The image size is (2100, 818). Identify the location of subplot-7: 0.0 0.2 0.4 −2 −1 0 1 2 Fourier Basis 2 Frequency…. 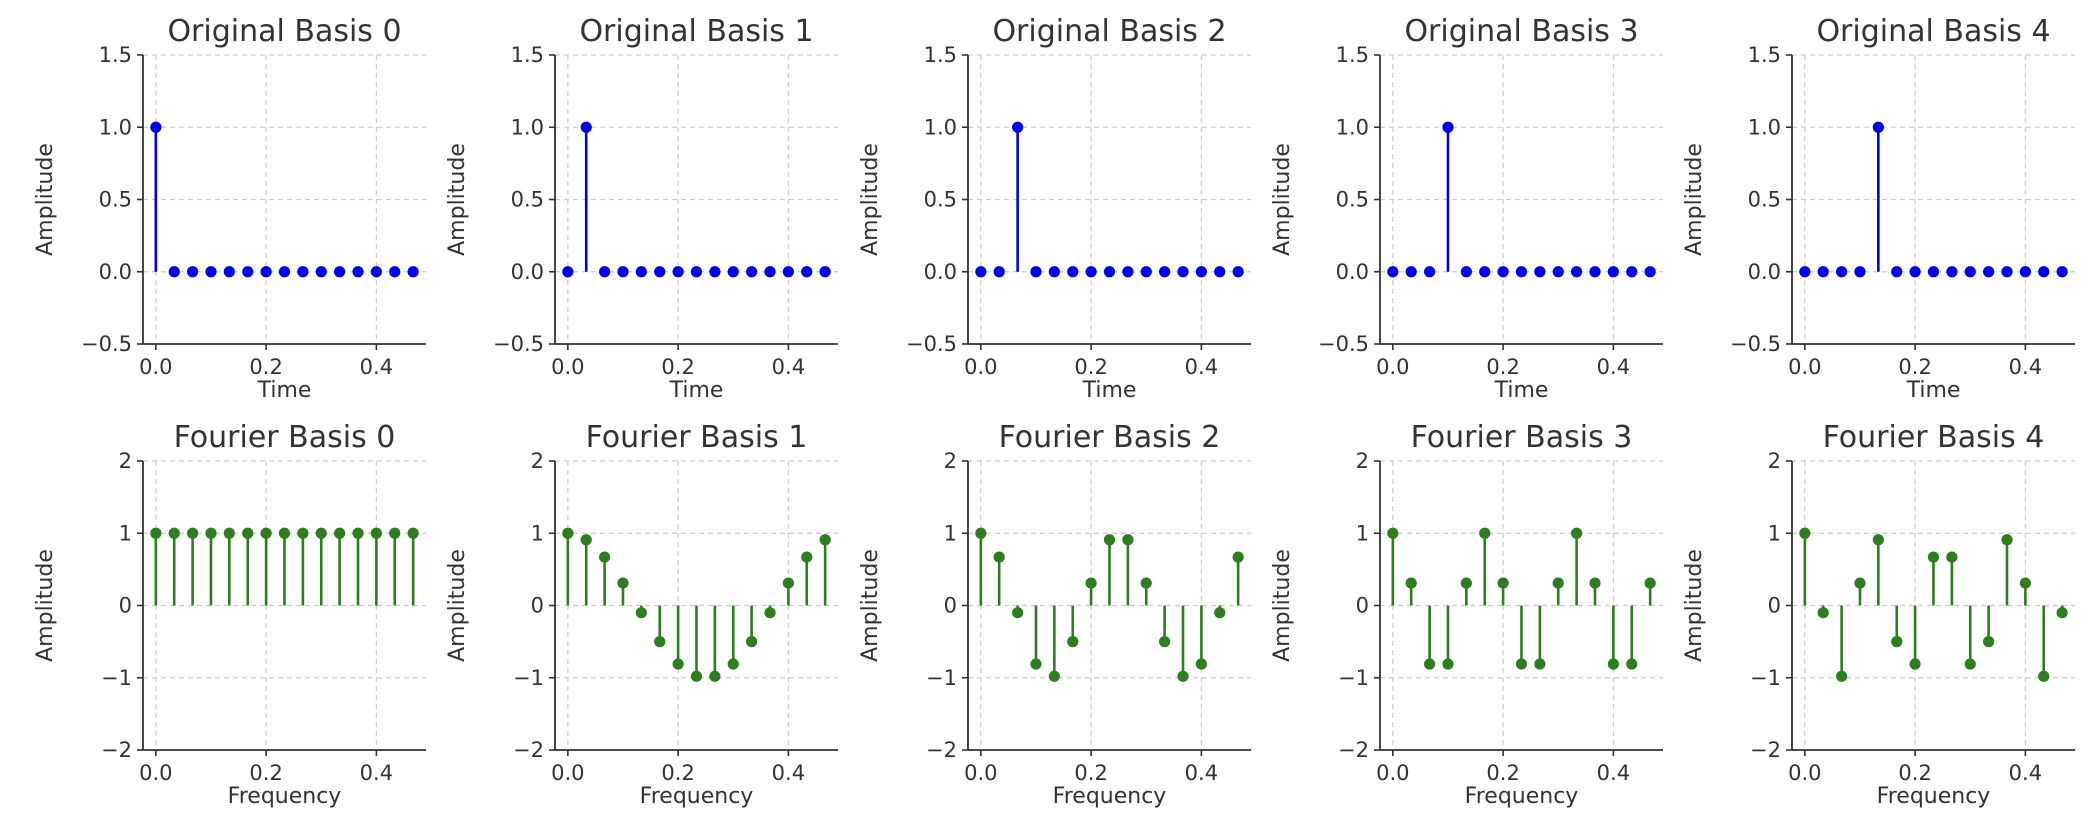
(1054, 614).